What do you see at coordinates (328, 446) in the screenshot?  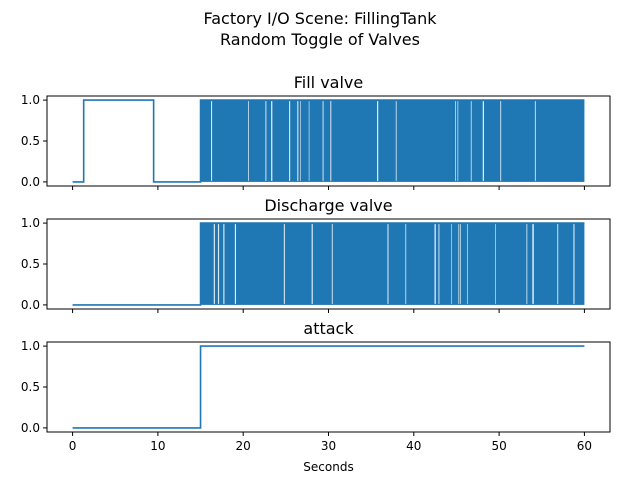 I see `x-tick-label: 30` at bounding box center [328, 446].